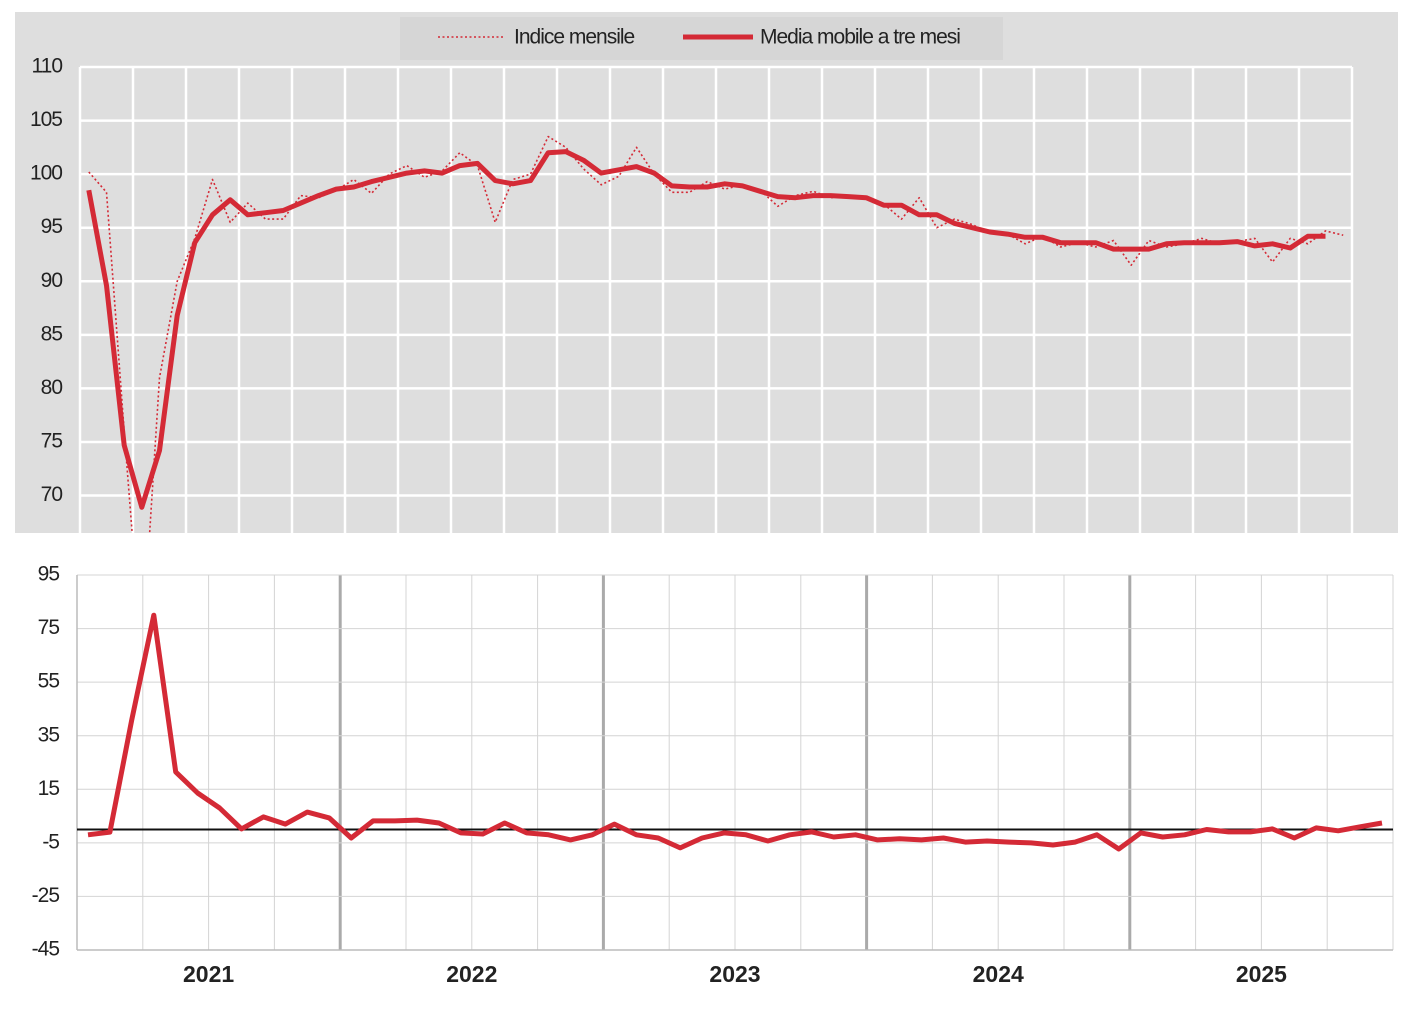 This screenshot has height=1011, width=1413. Describe the element at coordinates (49, 681) in the screenshot. I see `y-tick-label: 55` at that location.